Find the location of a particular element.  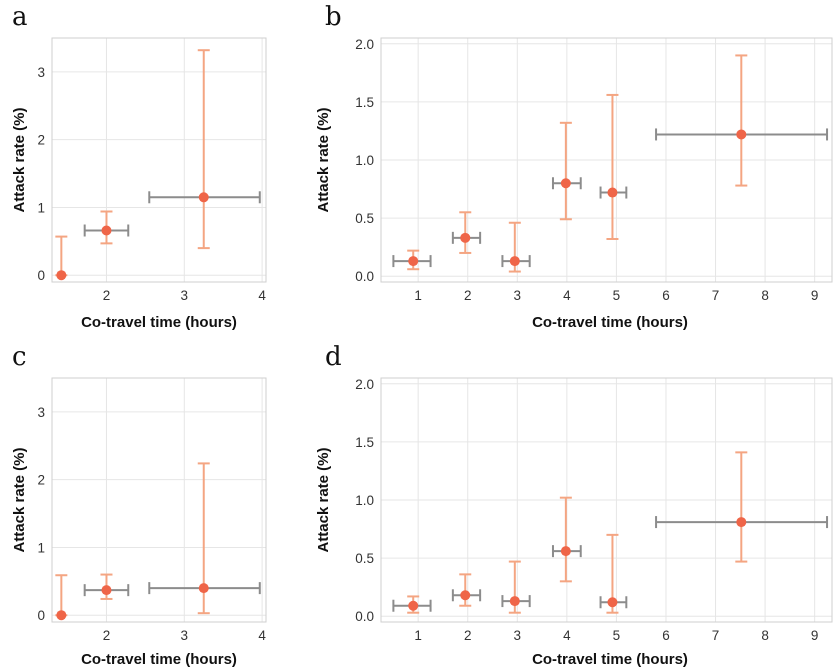

panel-letter: b is located at coordinates (333, 17).